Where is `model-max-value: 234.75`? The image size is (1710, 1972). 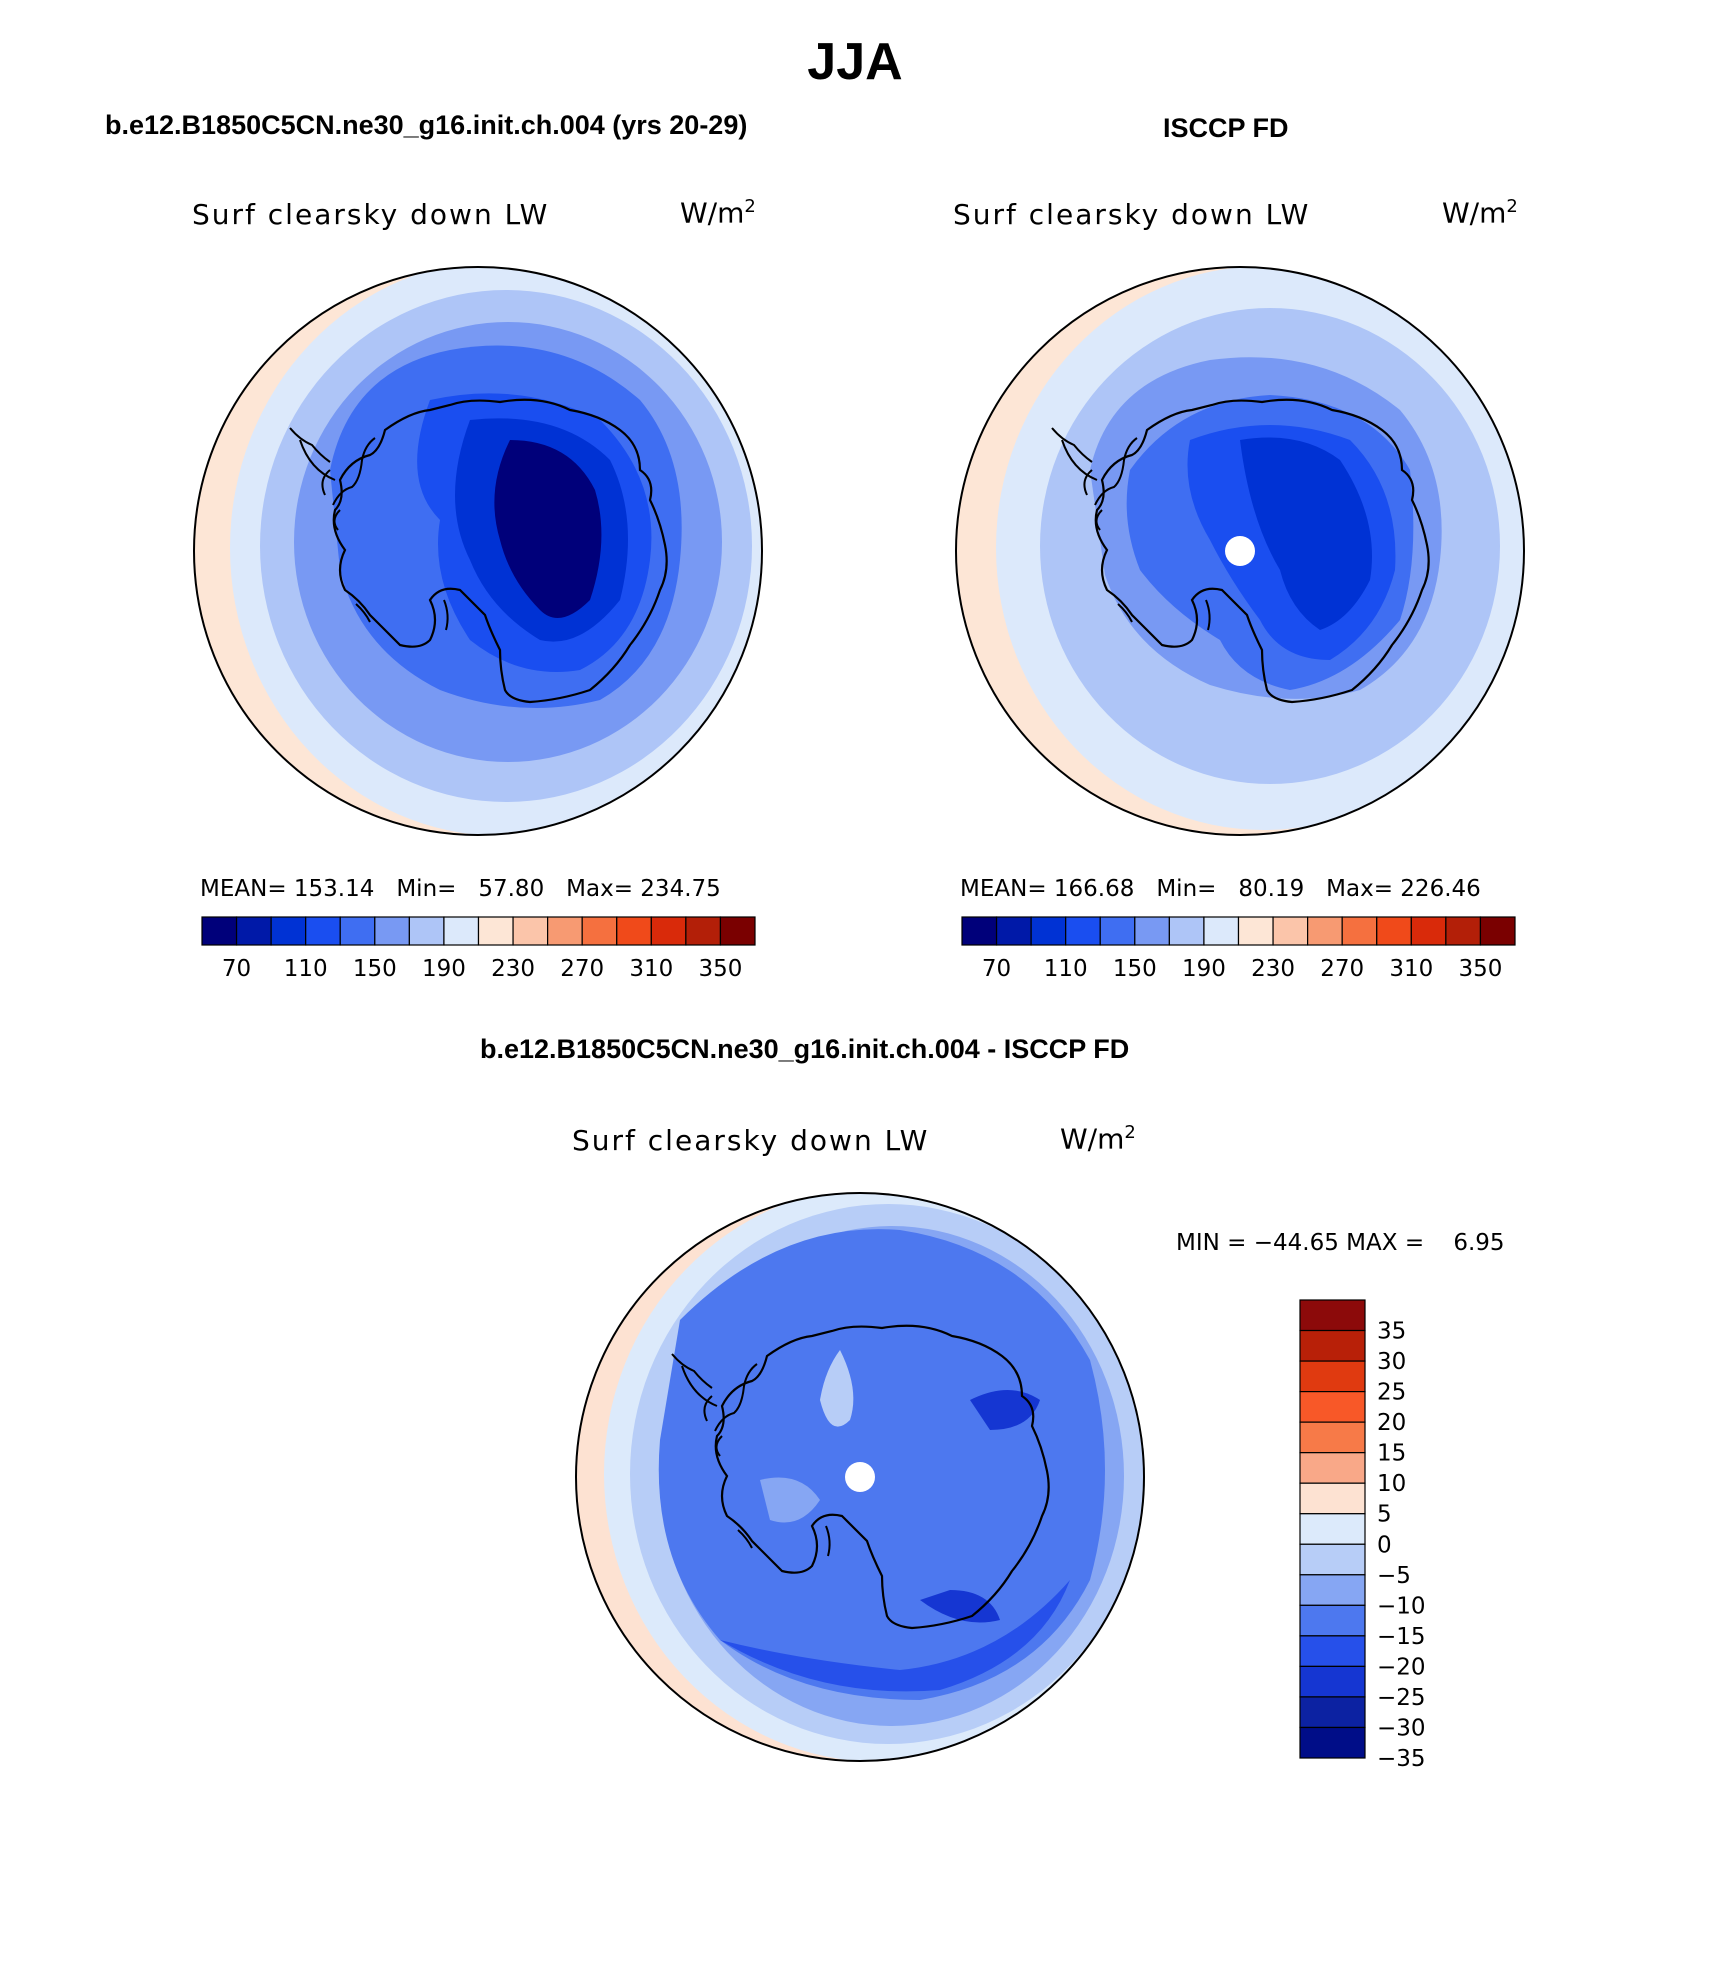
model-max-value: 234.75 is located at coordinates (680, 889).